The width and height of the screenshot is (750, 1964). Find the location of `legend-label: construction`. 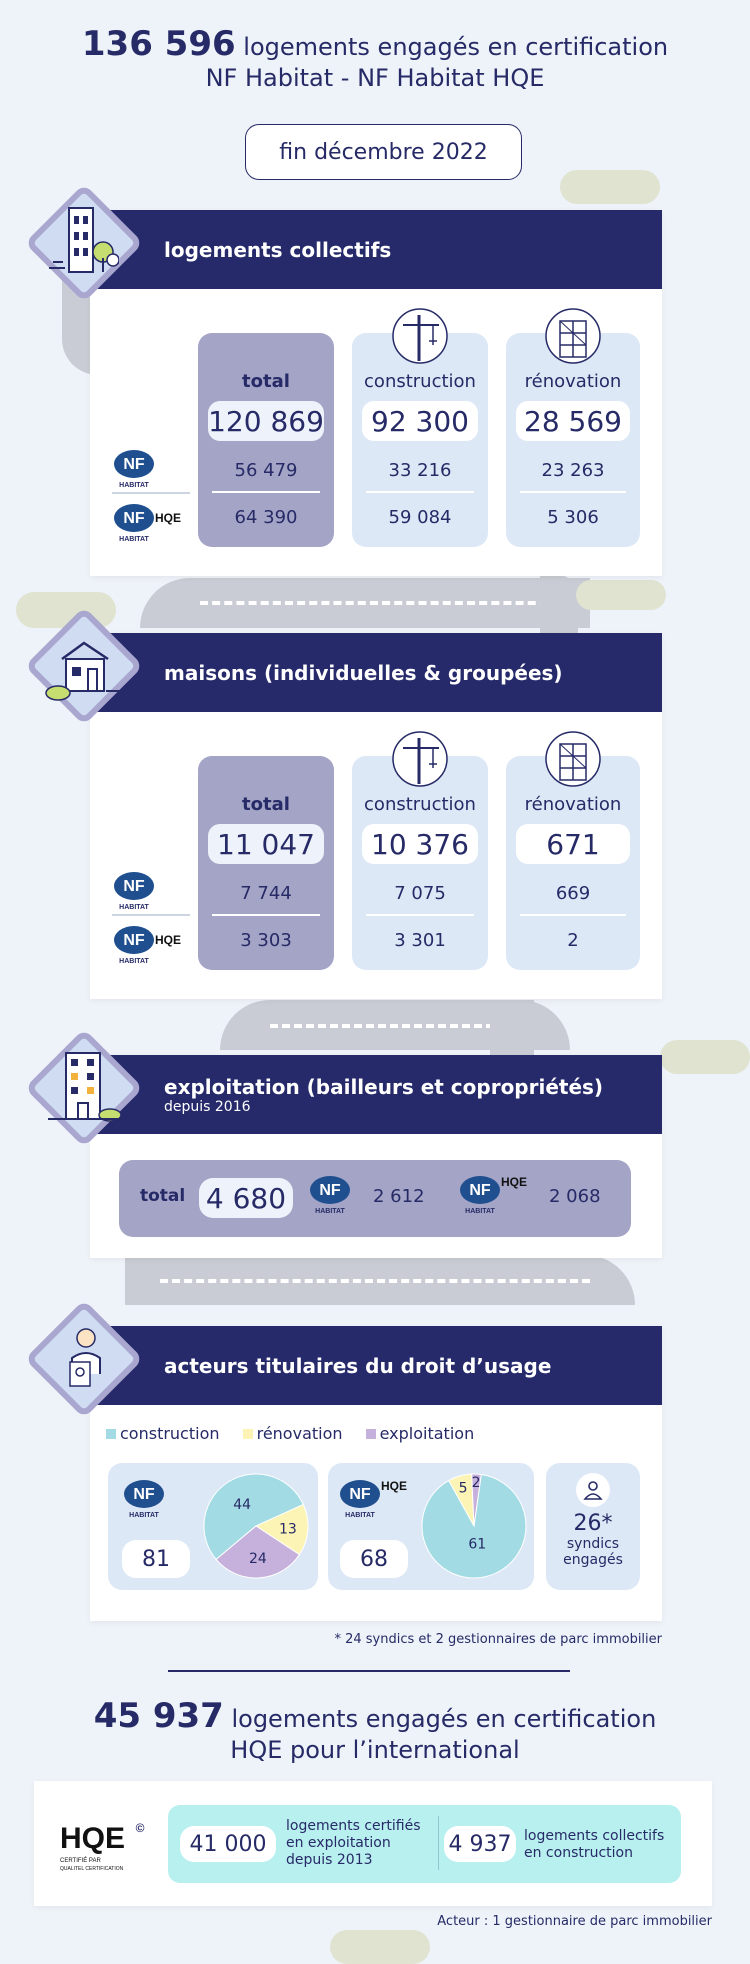

legend-label: construction is located at coordinates (170, 1433).